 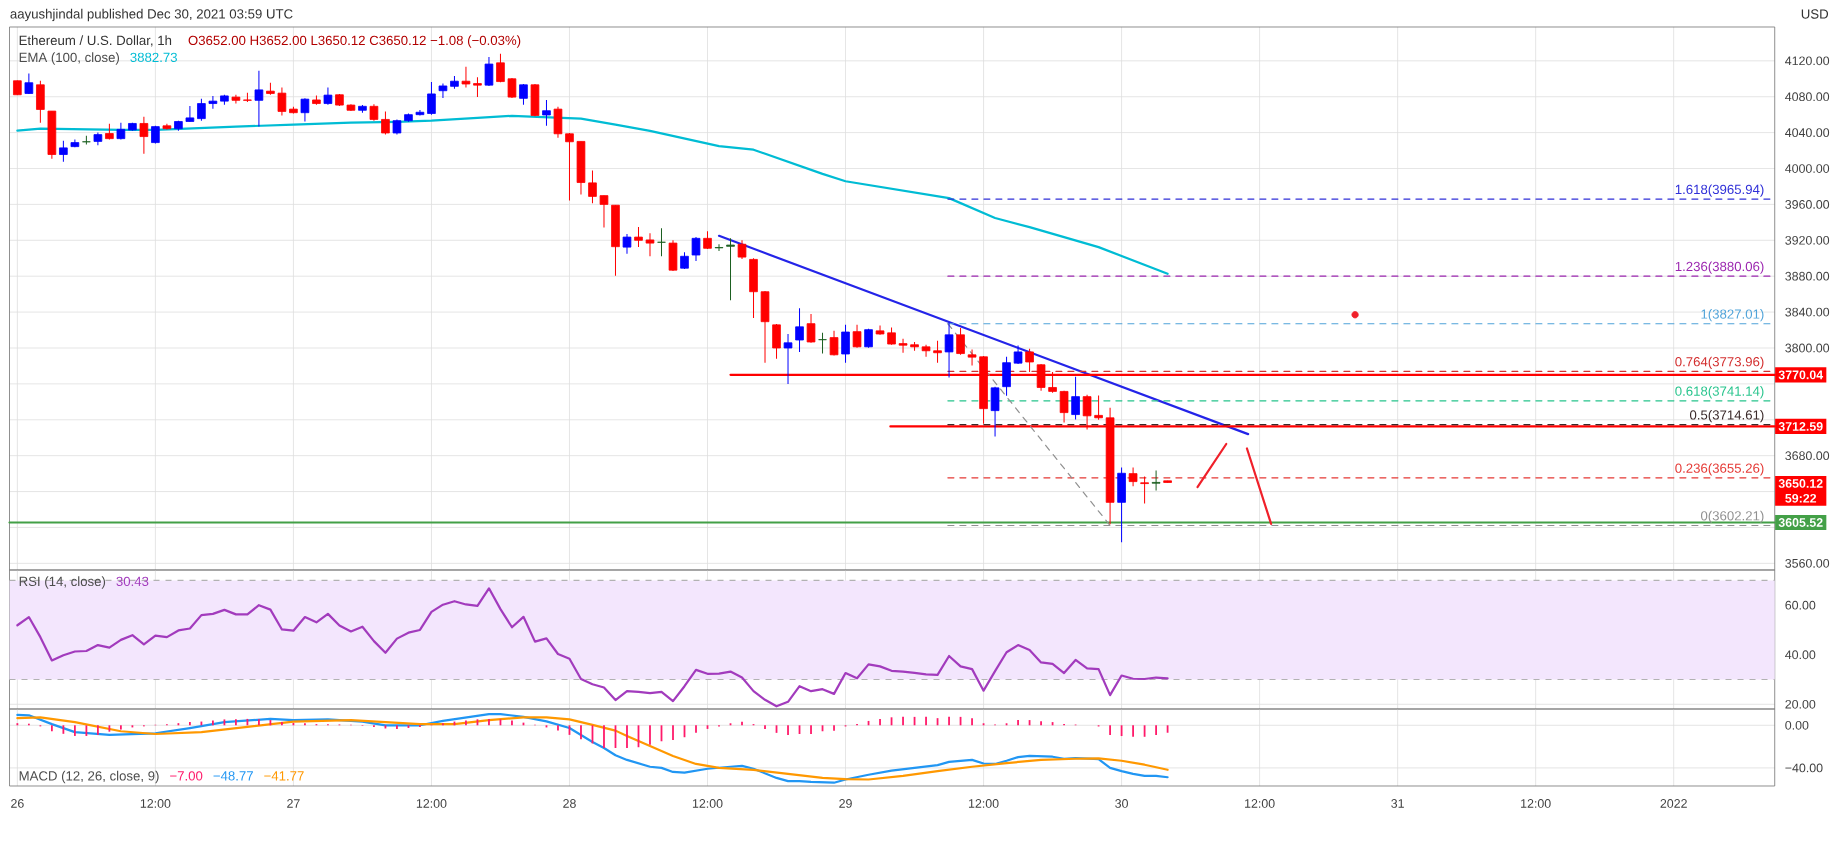 What do you see at coordinates (186, 776) in the screenshot?
I see `annotation: −7.00` at bounding box center [186, 776].